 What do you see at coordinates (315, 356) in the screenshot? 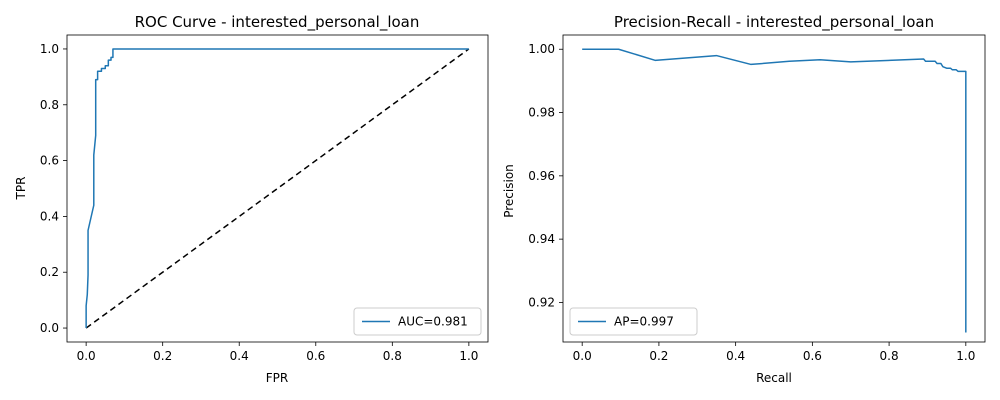
I see `roc-x-tick-label: 0.6` at bounding box center [315, 356].